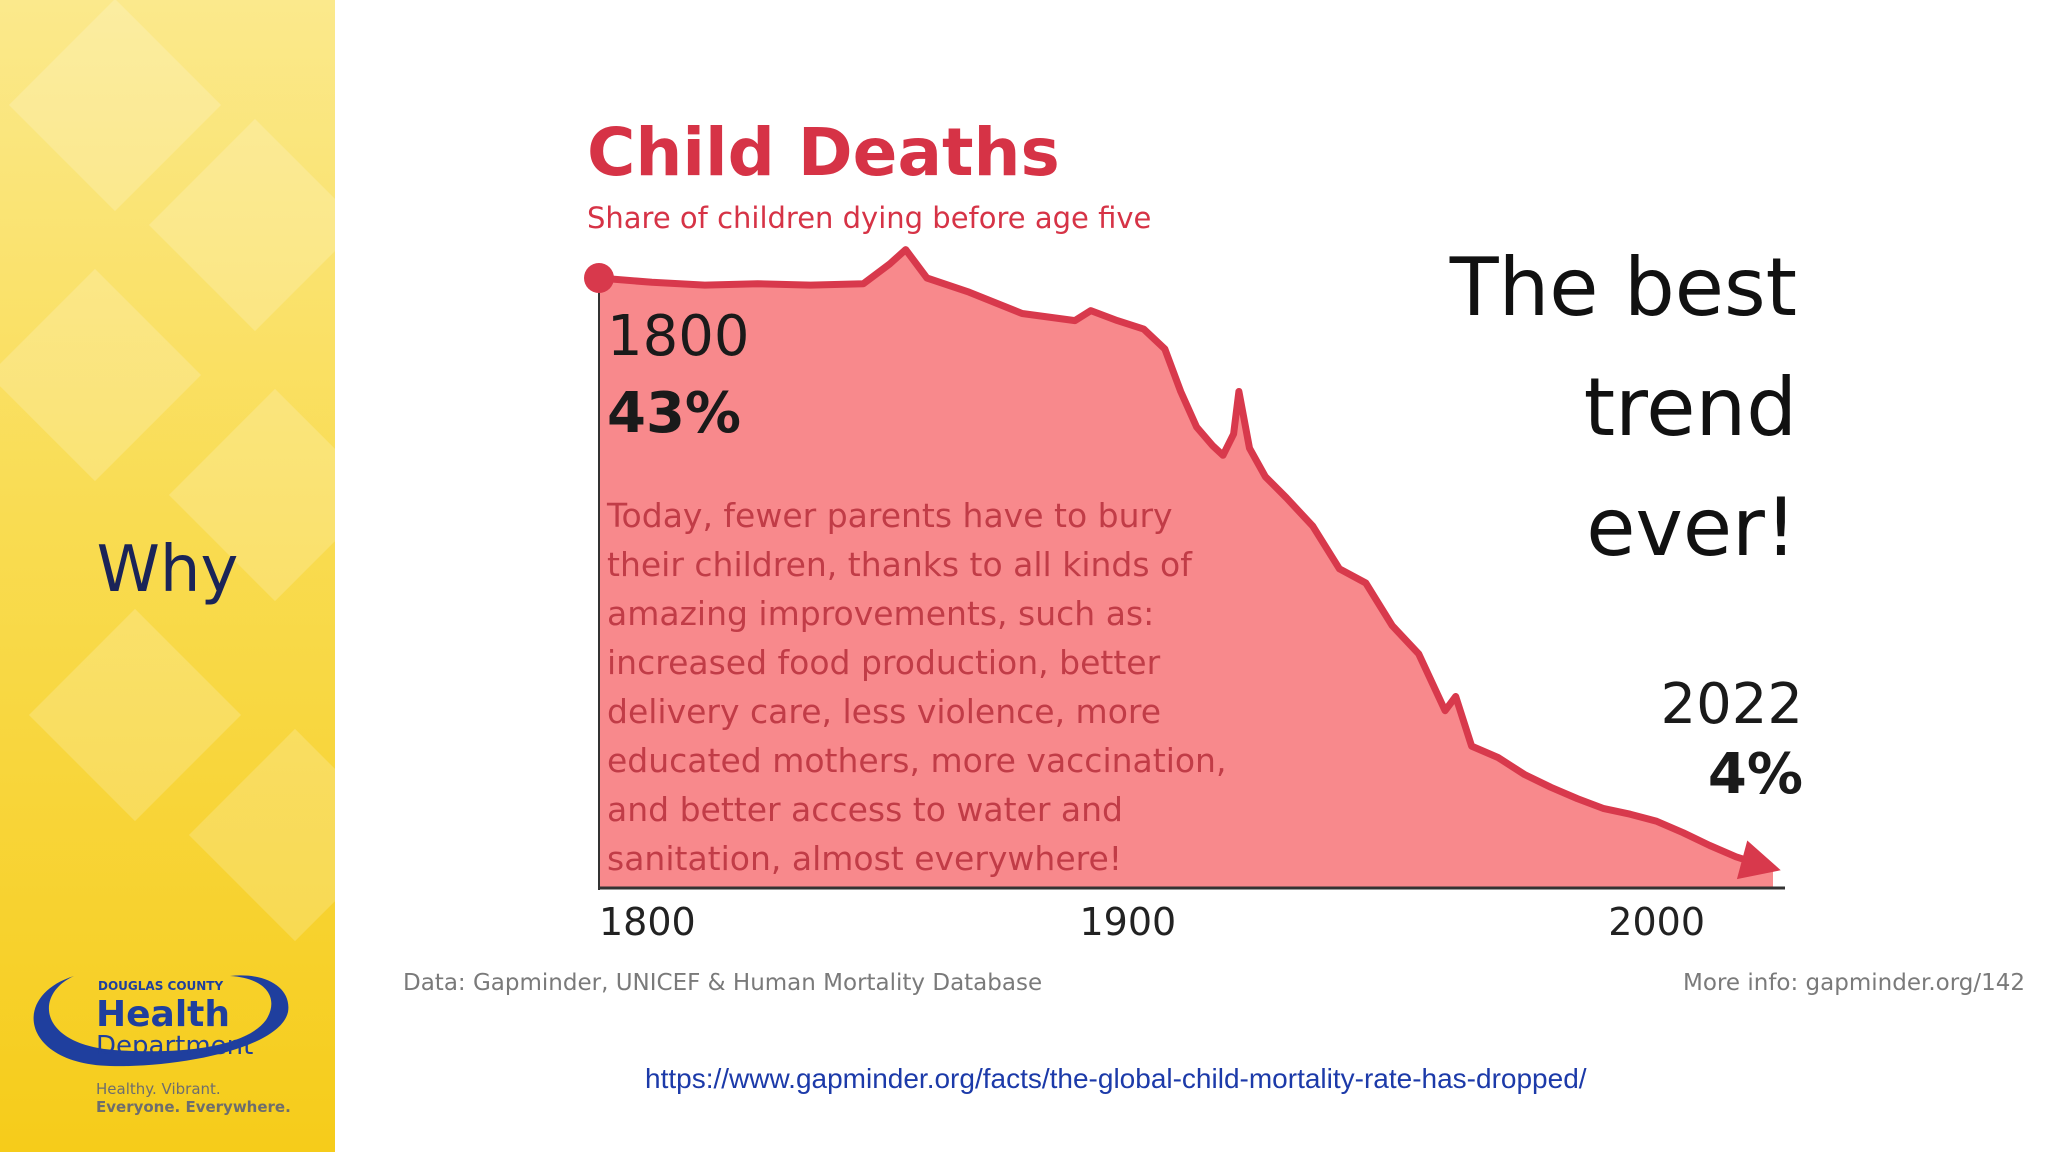 The height and width of the screenshot is (1152, 2048). I want to click on logo-department: Department, so click(174, 1046).